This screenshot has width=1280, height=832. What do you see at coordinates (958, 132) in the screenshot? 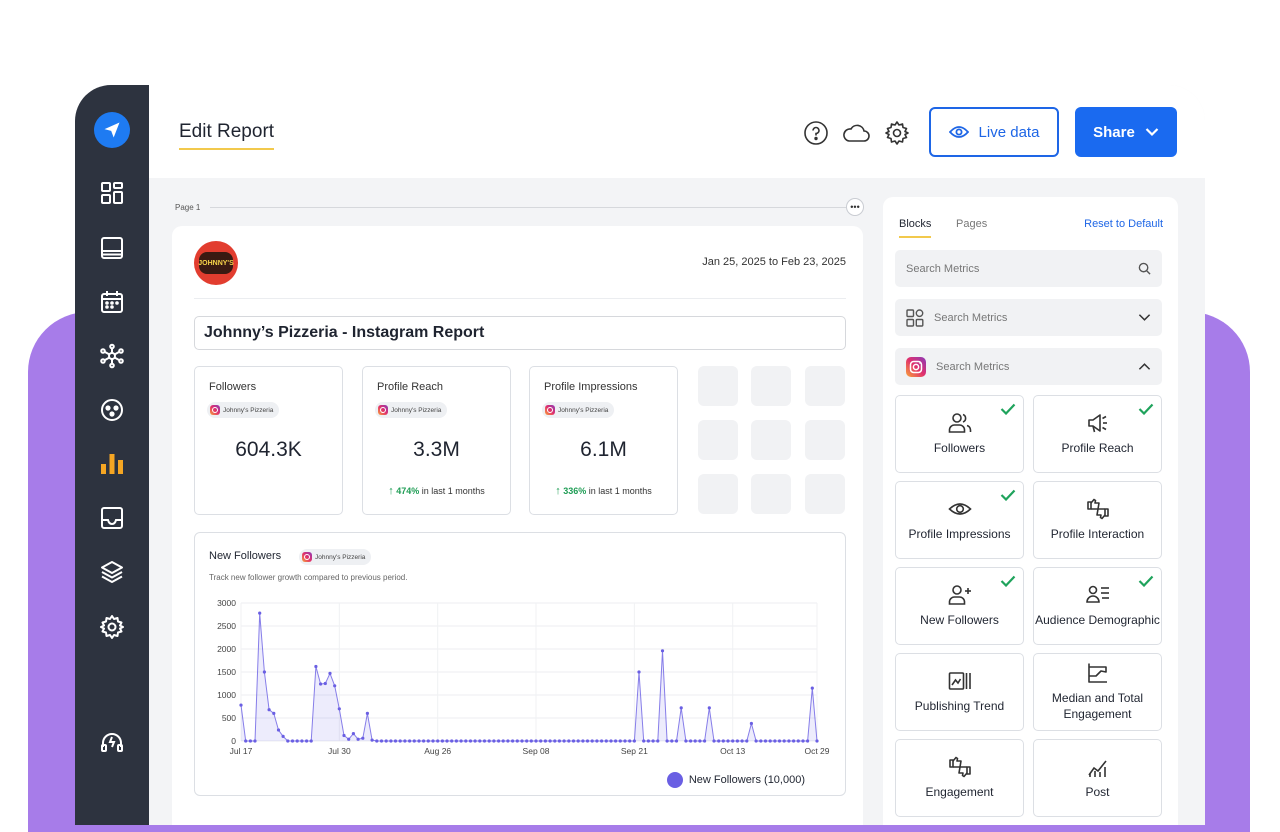
I see `eye-icon` at bounding box center [958, 132].